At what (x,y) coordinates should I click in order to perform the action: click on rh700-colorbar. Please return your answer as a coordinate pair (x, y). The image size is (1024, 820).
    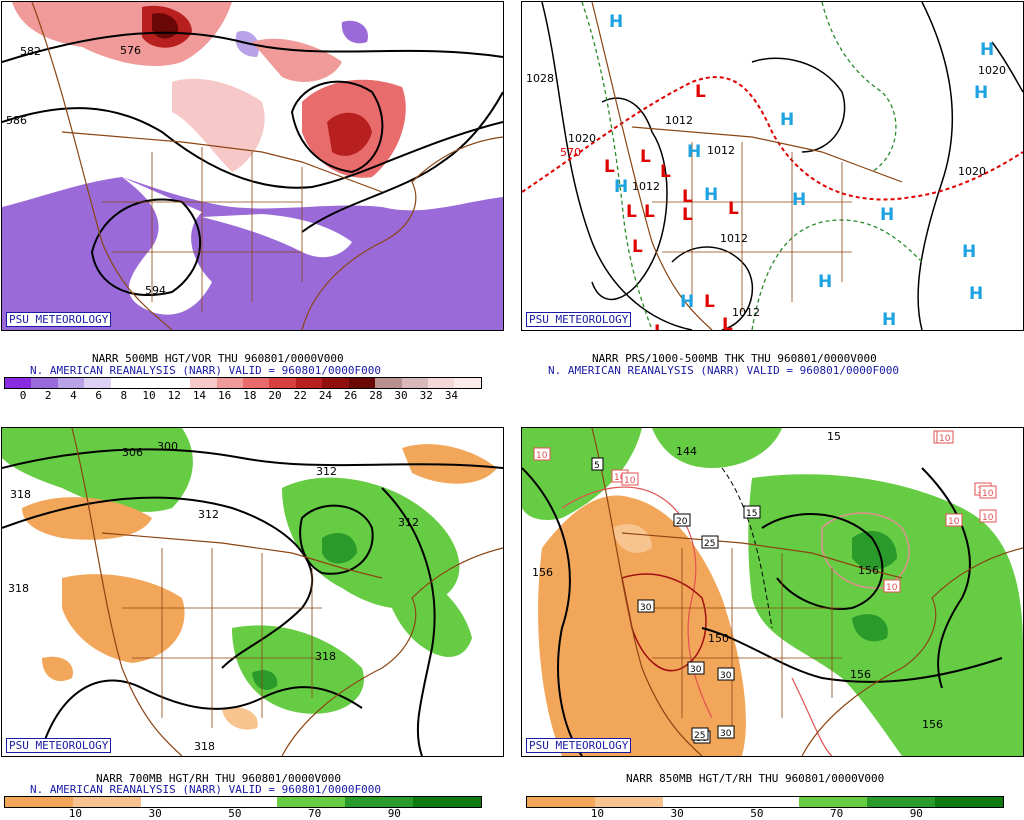
    Looking at the image, I should click on (243, 802).